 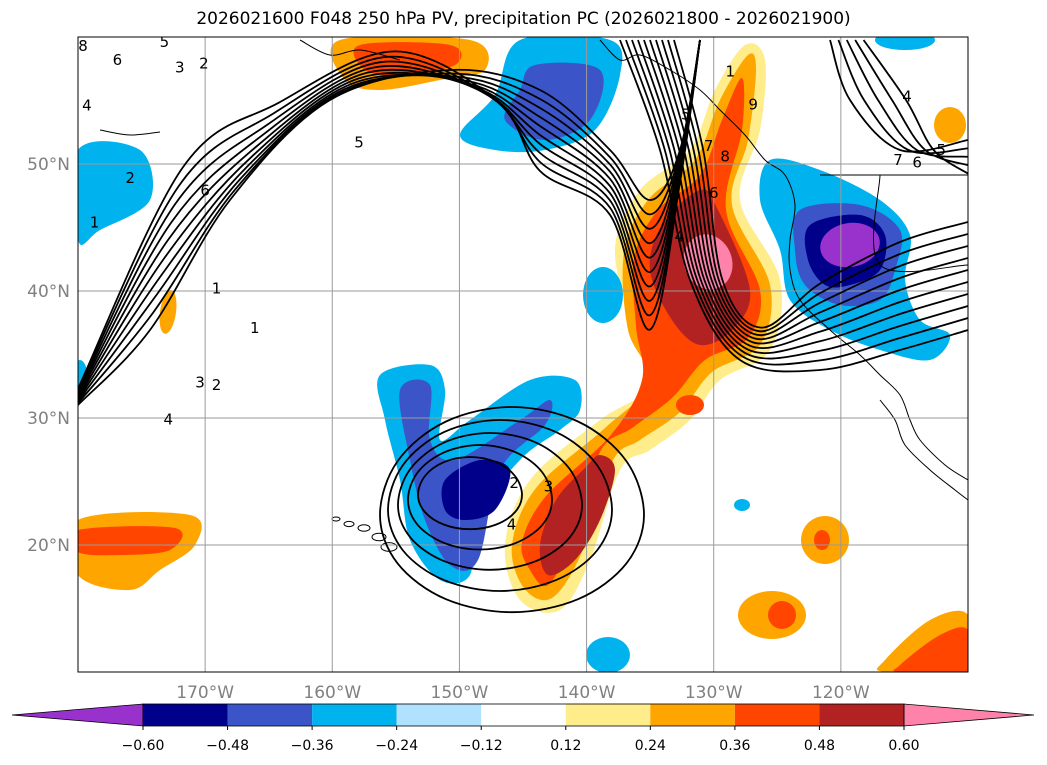 I want to click on x-tick-label: 150°W, so click(x=460, y=693).